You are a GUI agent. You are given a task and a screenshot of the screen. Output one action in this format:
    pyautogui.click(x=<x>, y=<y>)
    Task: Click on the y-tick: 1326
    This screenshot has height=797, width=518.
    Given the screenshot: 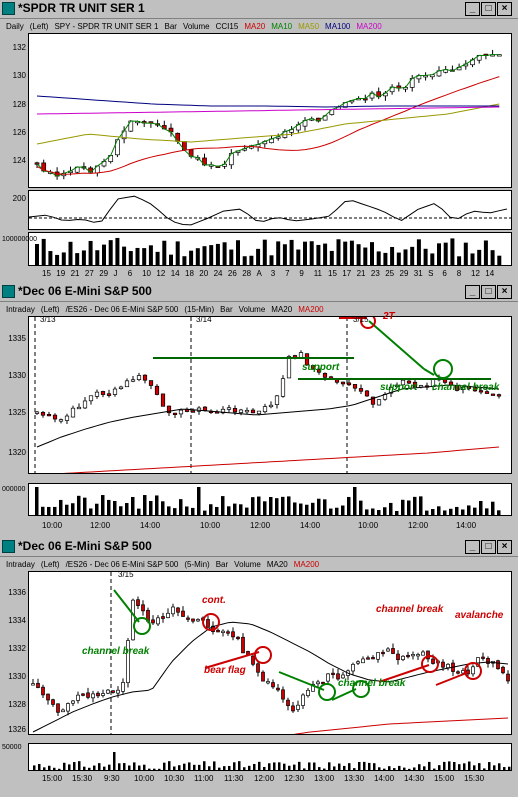 What is the action you would take?
    pyautogui.click(x=17, y=729)
    